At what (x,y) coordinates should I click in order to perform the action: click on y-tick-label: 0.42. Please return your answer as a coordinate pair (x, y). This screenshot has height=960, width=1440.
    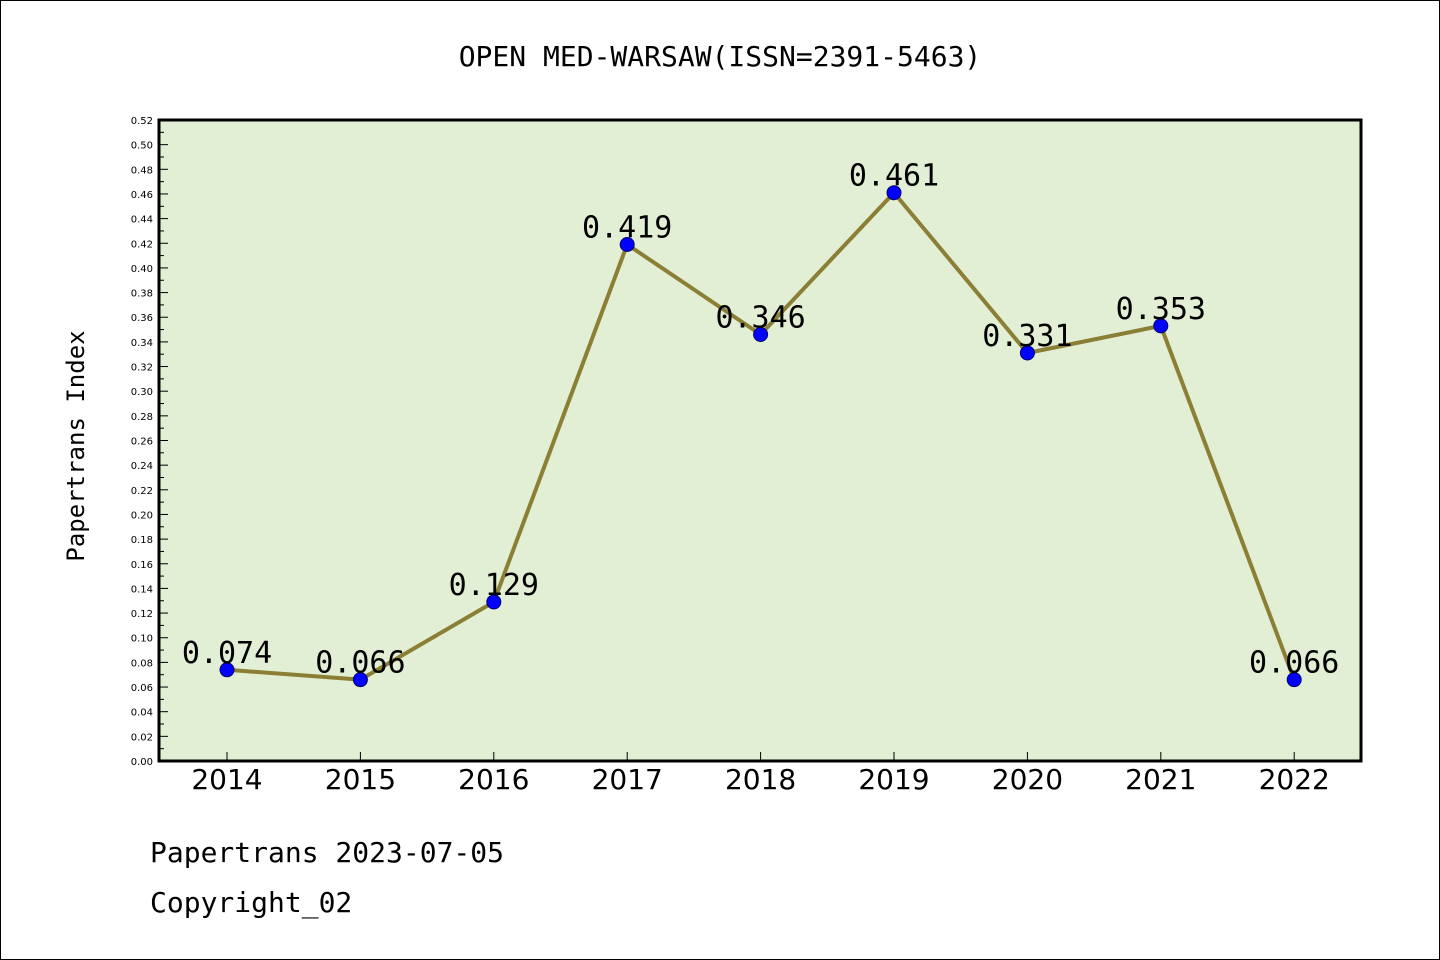
    Looking at the image, I should click on (142, 244).